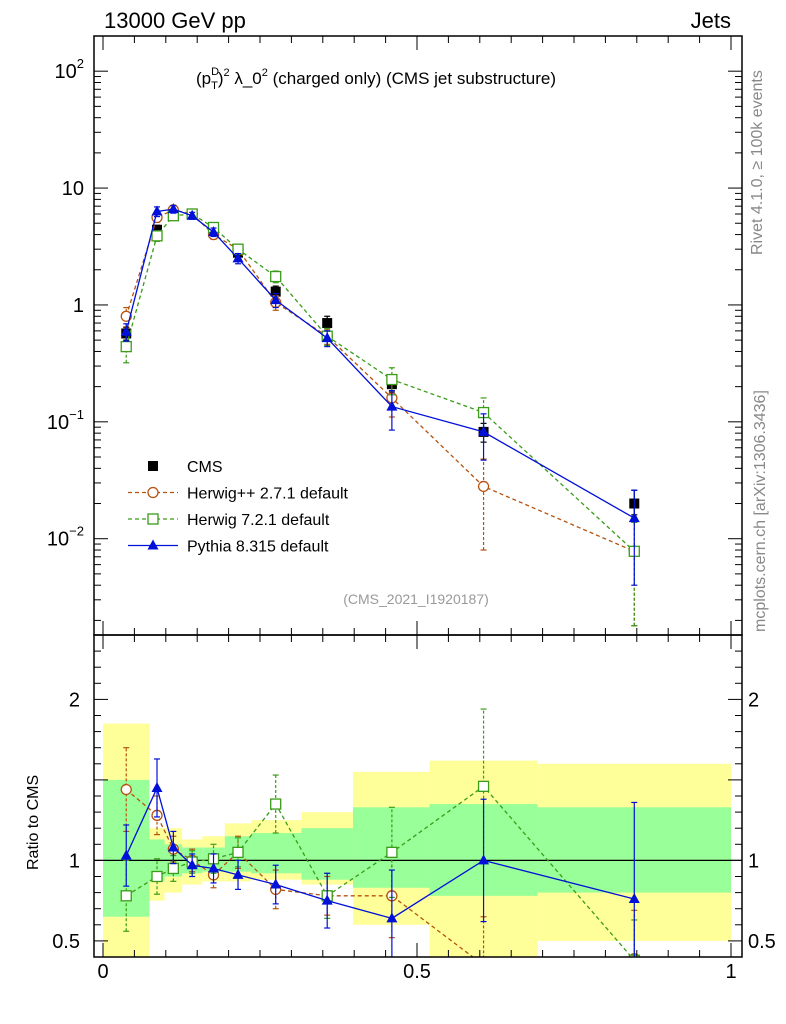 This screenshot has width=786, height=1024. I want to click on title-open: (p, so click(203, 78).